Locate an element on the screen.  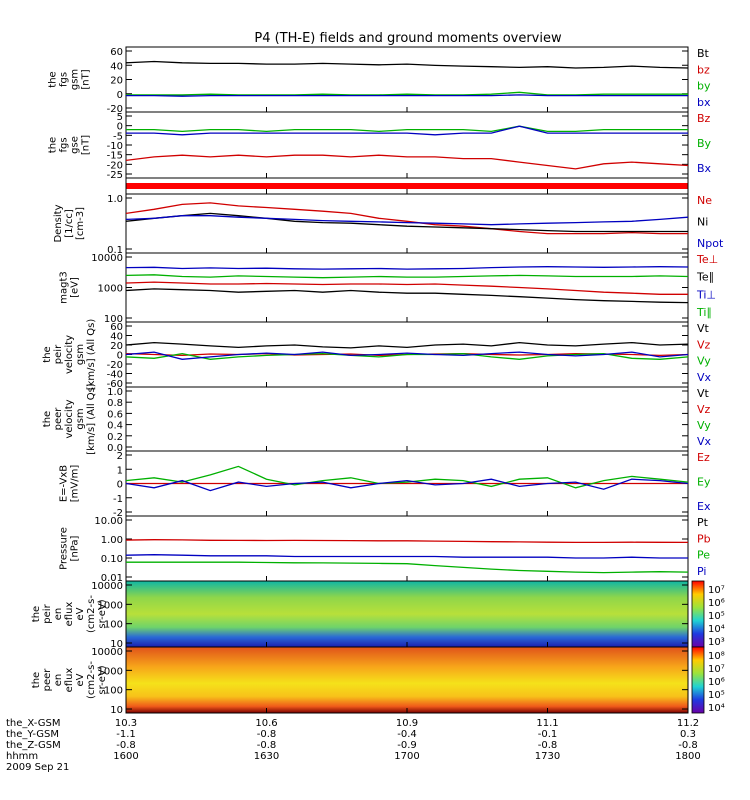
series-Vy is located at coordinates (407, 356).